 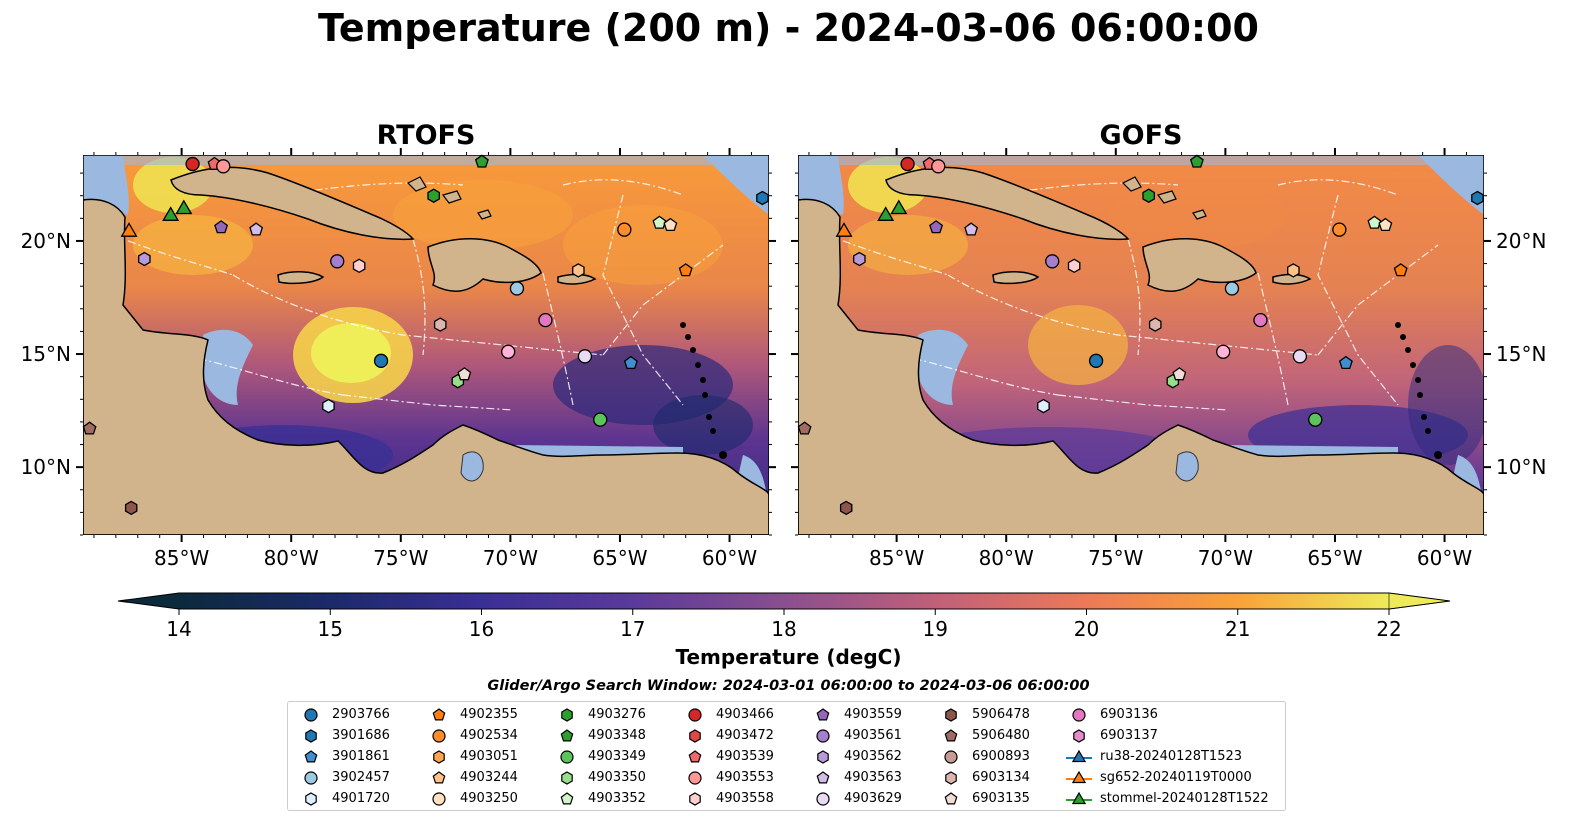 I want to click on legend-item: 4903250, so click(x=471, y=798).